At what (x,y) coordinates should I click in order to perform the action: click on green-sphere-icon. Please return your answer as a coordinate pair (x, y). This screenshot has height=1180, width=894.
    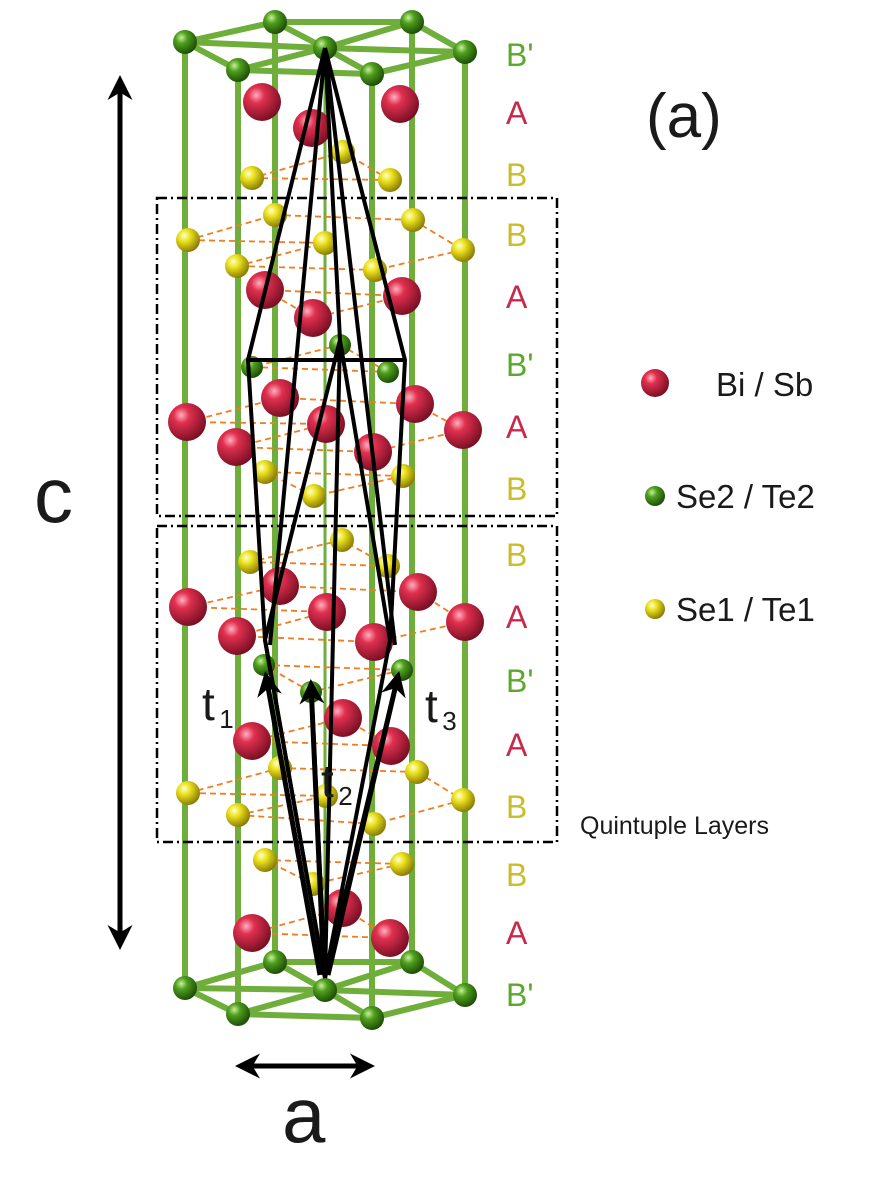
    Looking at the image, I should click on (655, 496).